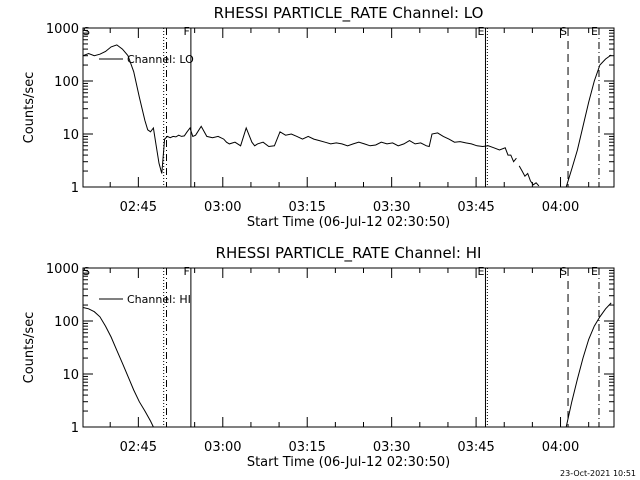  I want to click on chart-title: RHESSI PARTICLE_RATE Channel: HI, so click(349, 253).